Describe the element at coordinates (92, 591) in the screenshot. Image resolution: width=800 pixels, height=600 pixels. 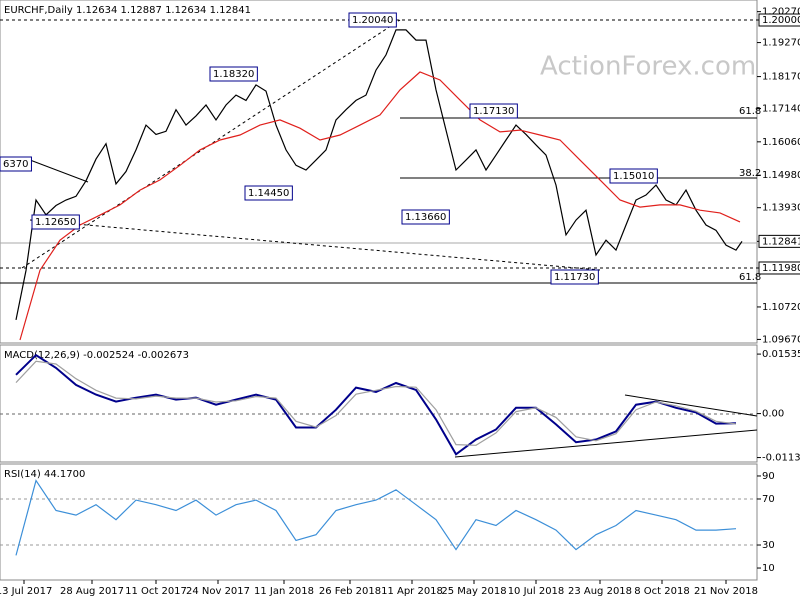
I see `x-tick-label: 28 Aug 2017` at that location.